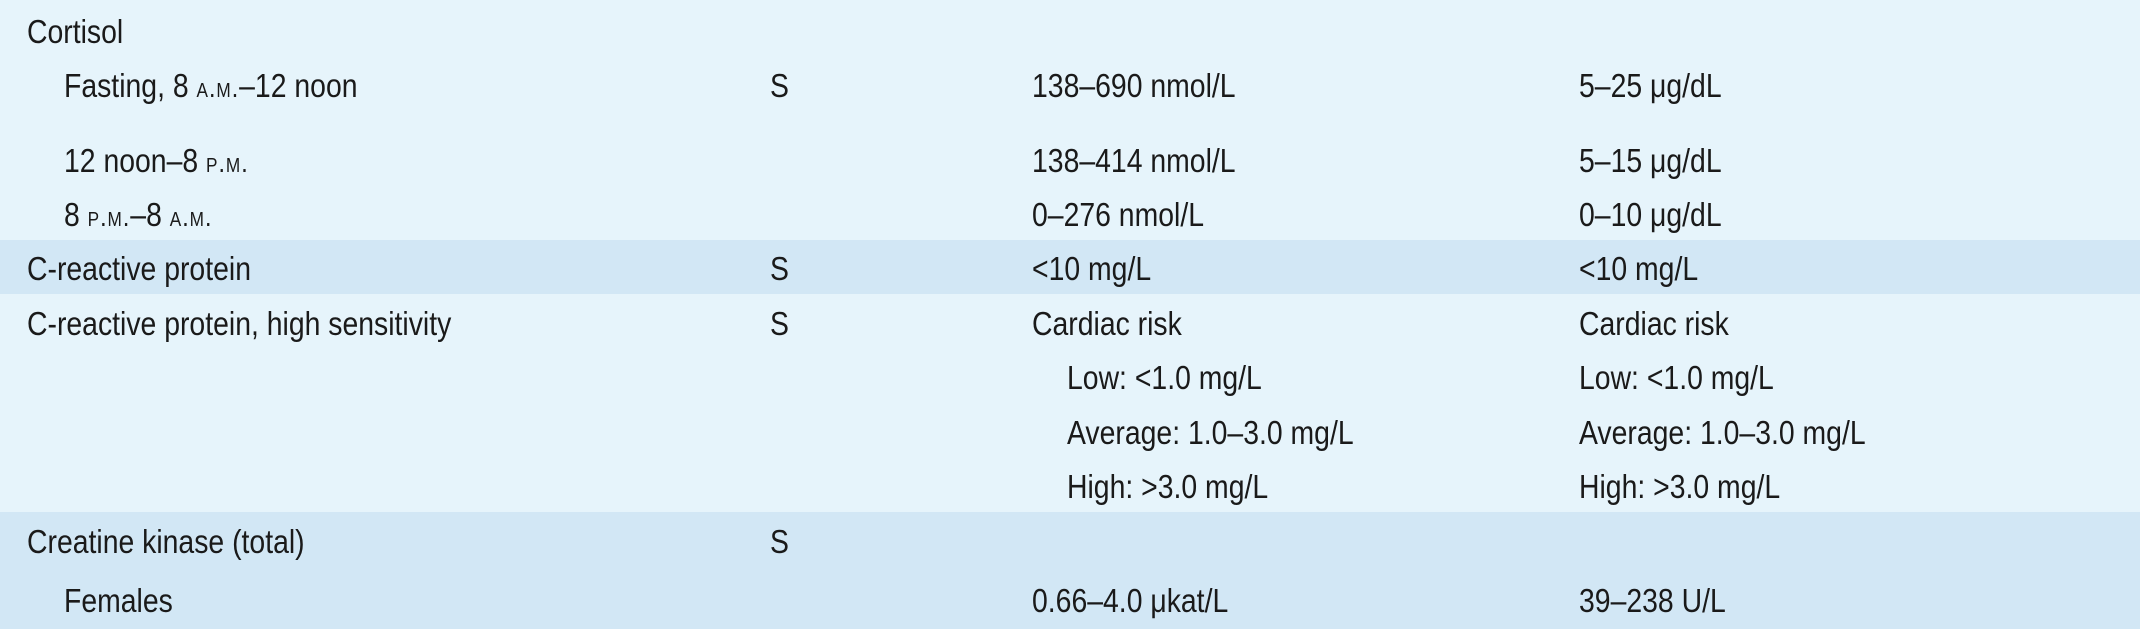  Describe the element at coordinates (118, 600) in the screenshot. I see `ck-females-label: Females` at that location.